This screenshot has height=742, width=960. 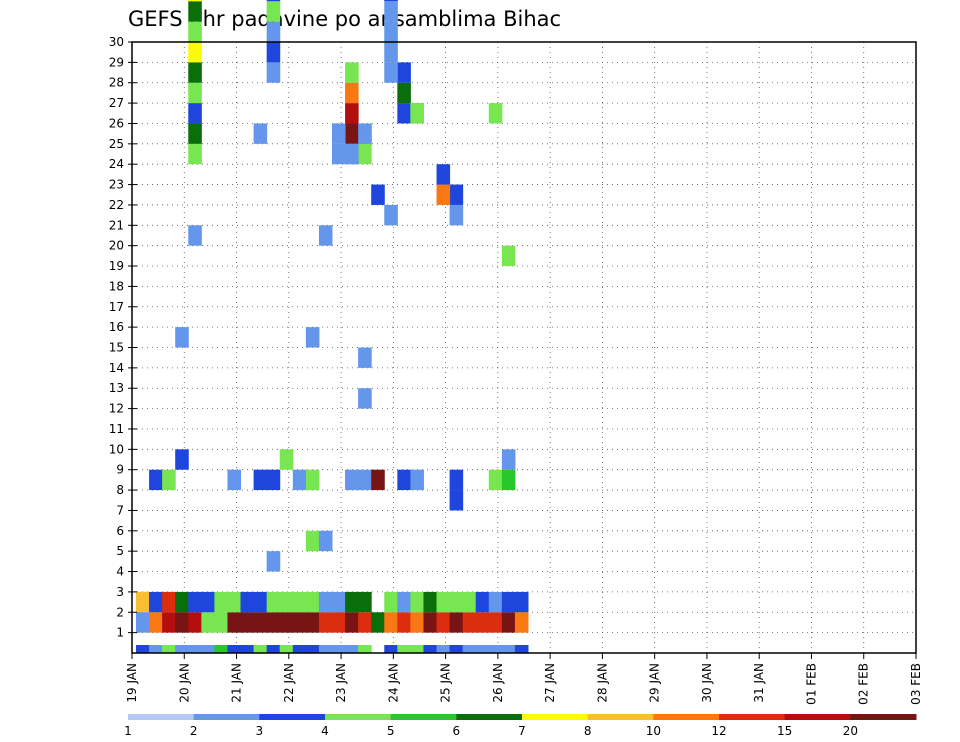 What do you see at coordinates (602, 683) in the screenshot?
I see `x-tick-label: 28 JAN` at bounding box center [602, 683].